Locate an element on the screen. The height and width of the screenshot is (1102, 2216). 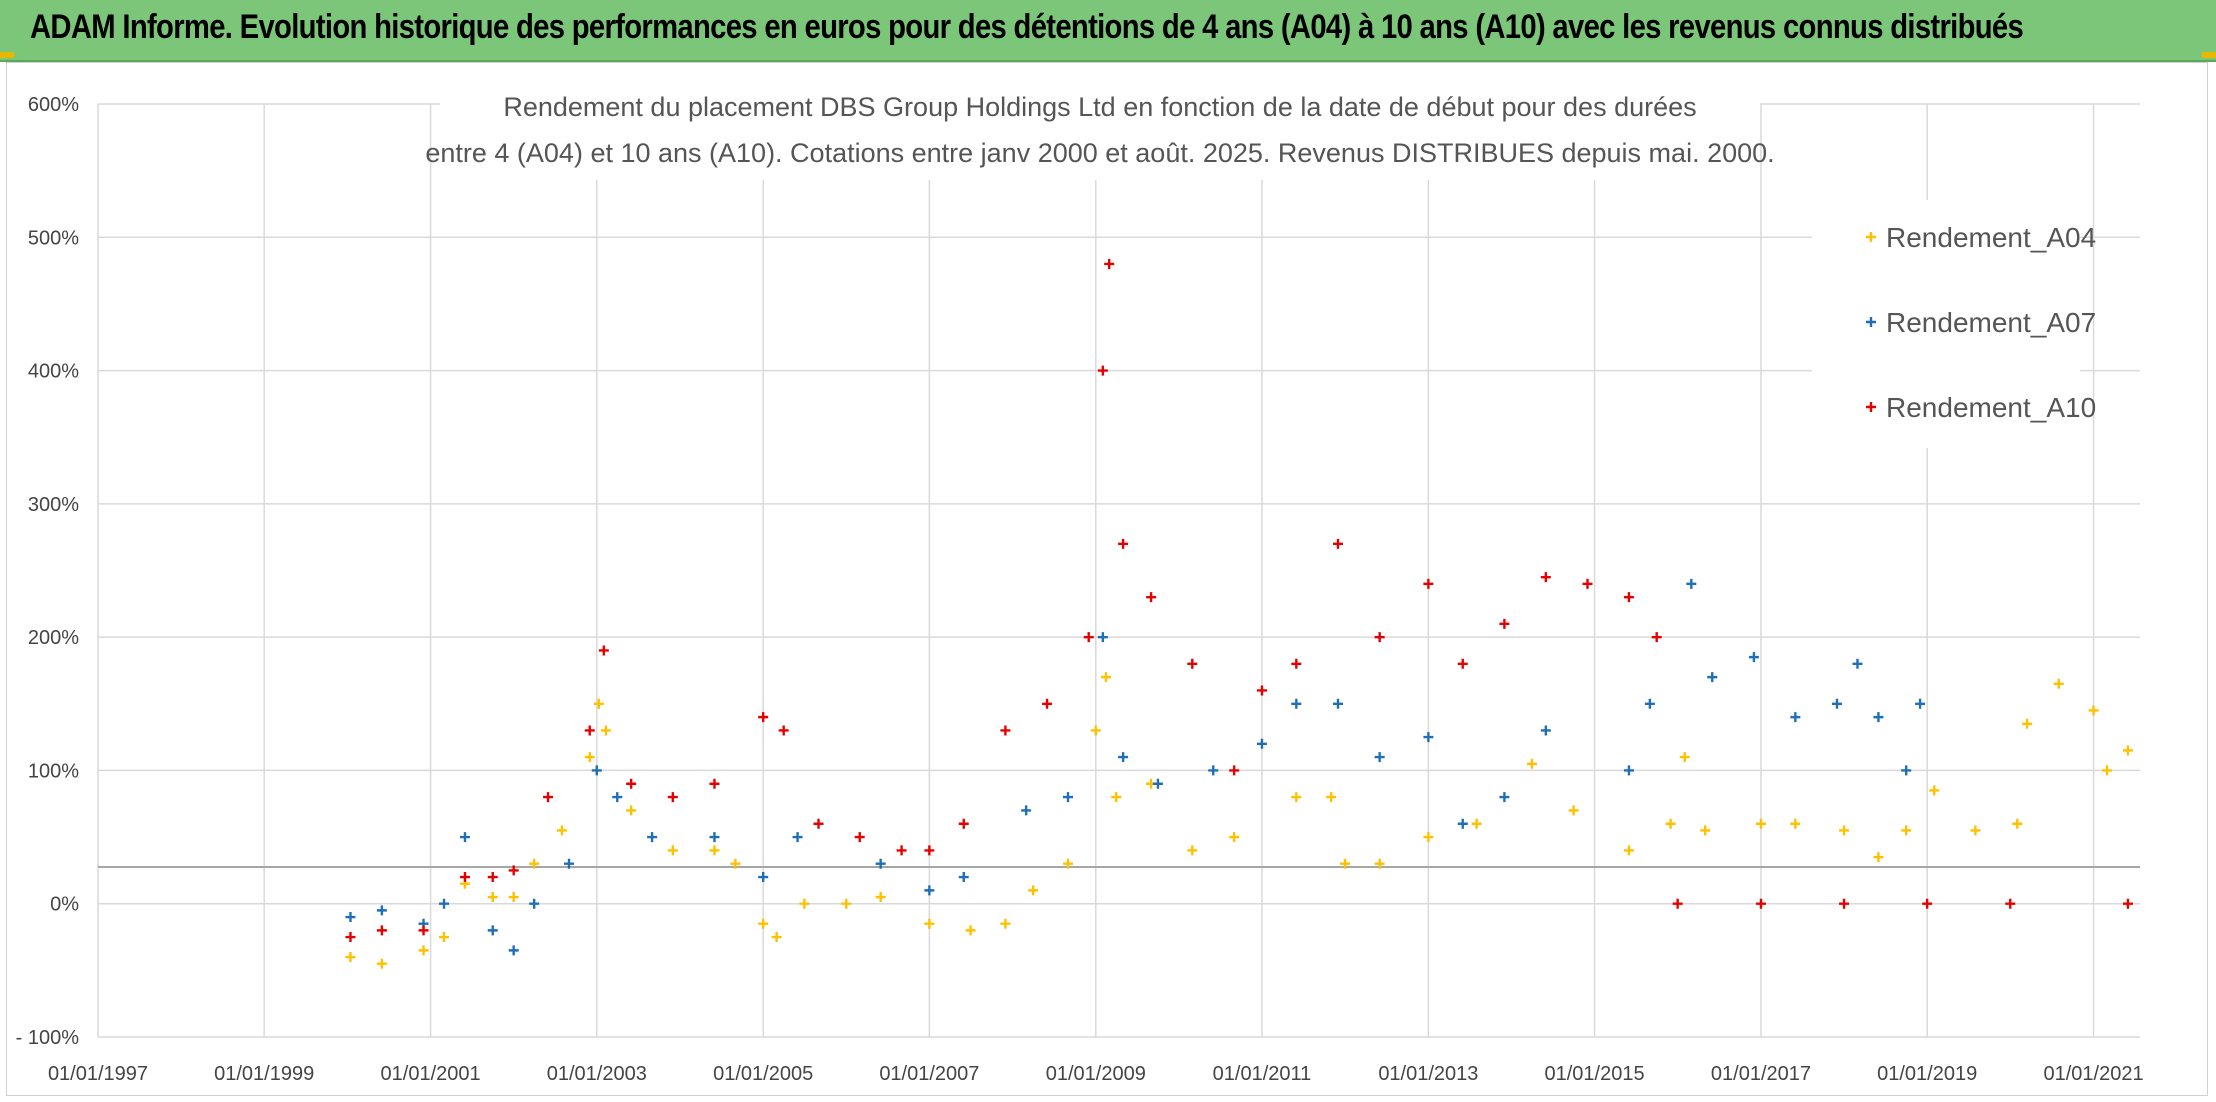
y-tick-label: 0% is located at coordinates (64, 905).